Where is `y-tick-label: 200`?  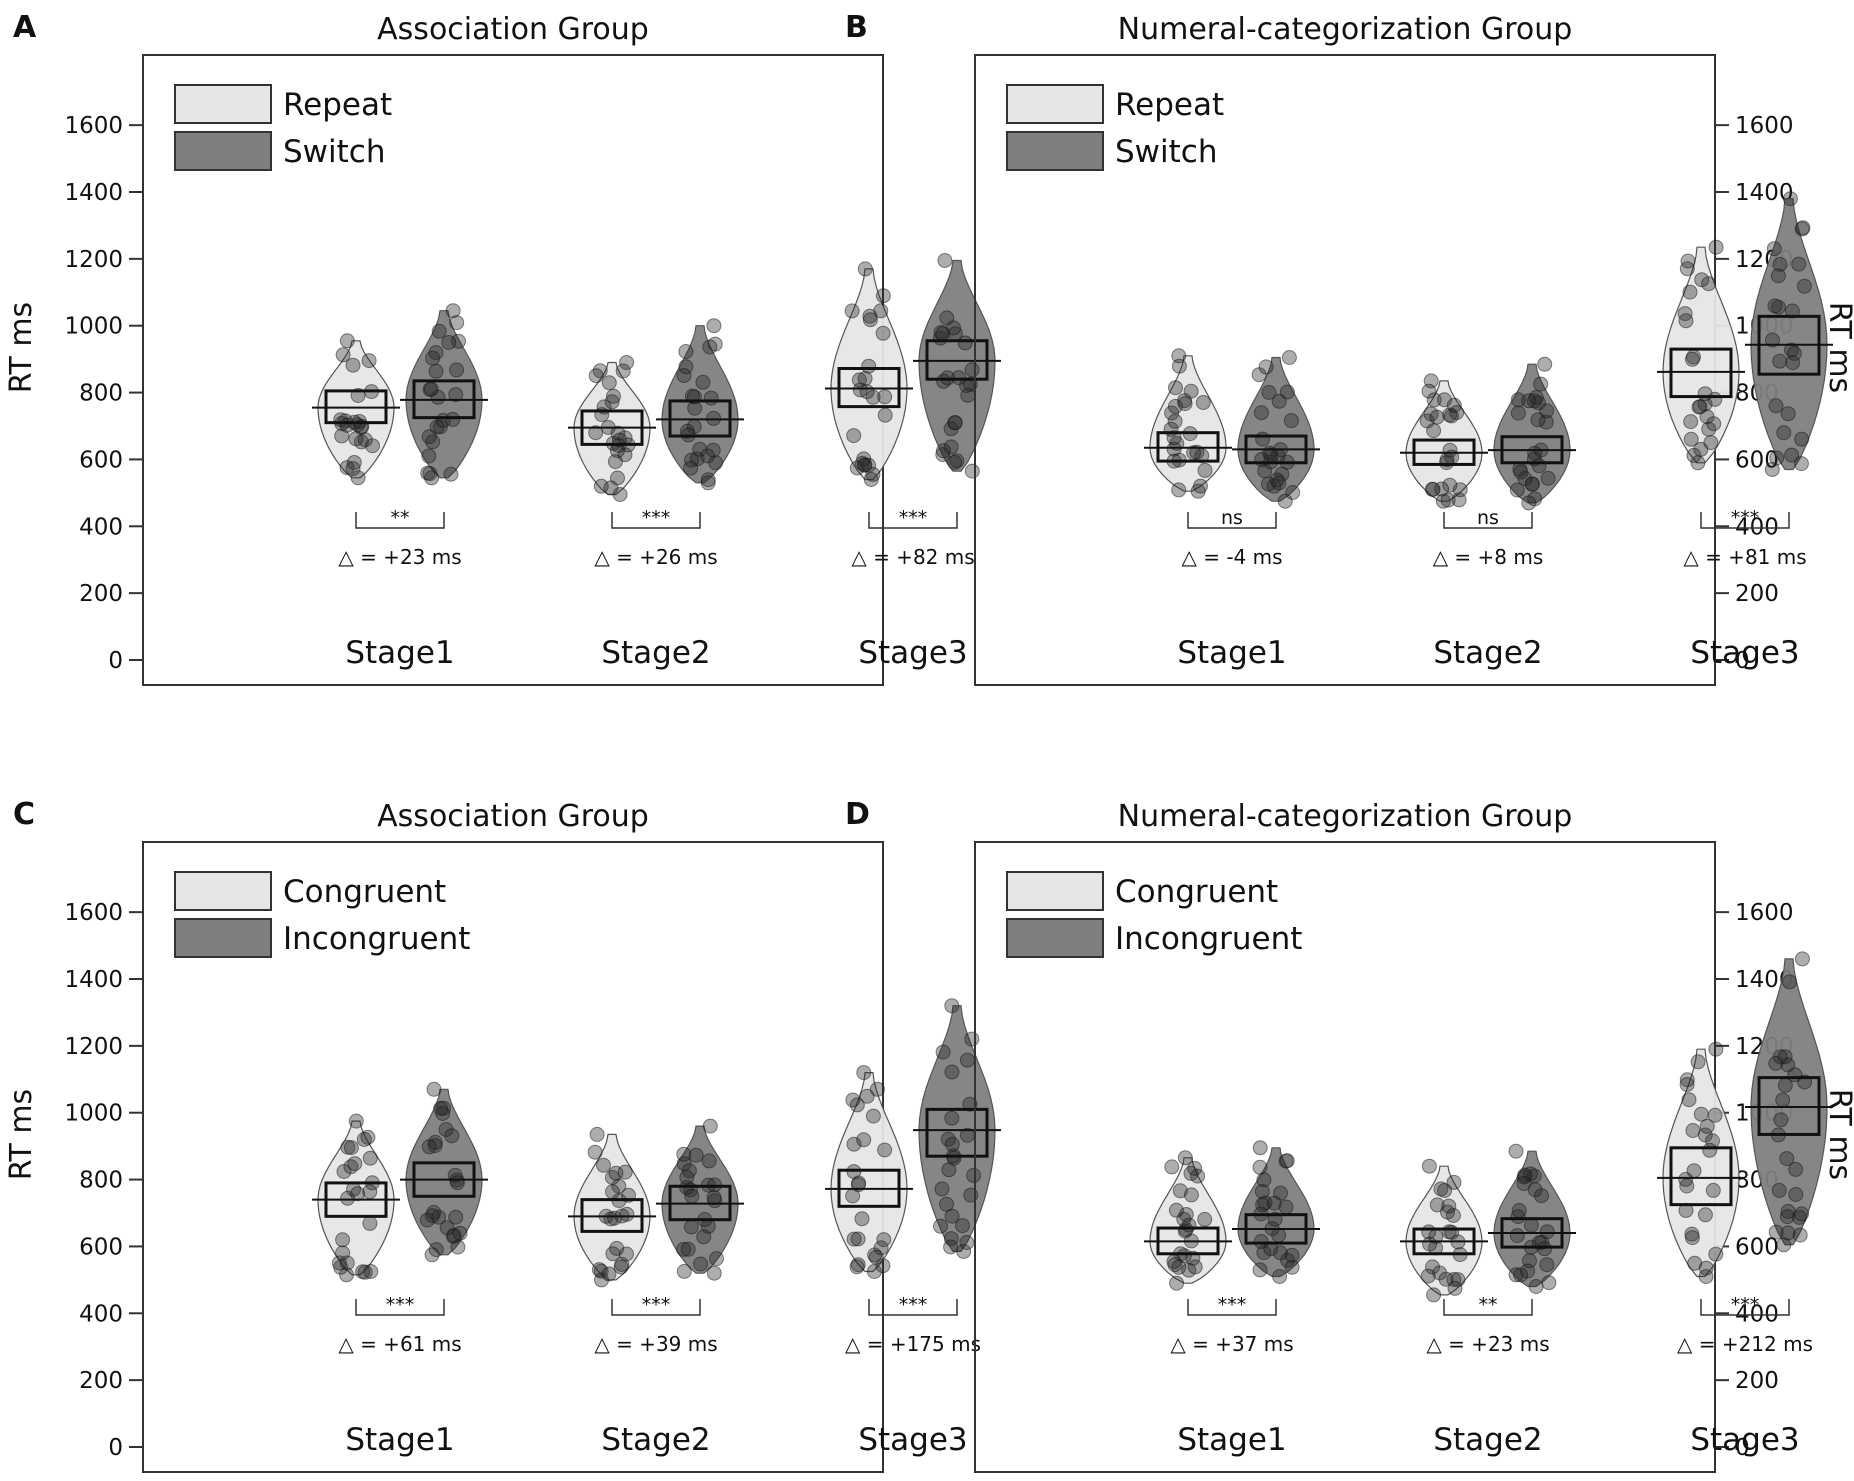
y-tick-label: 200 is located at coordinates (101, 594).